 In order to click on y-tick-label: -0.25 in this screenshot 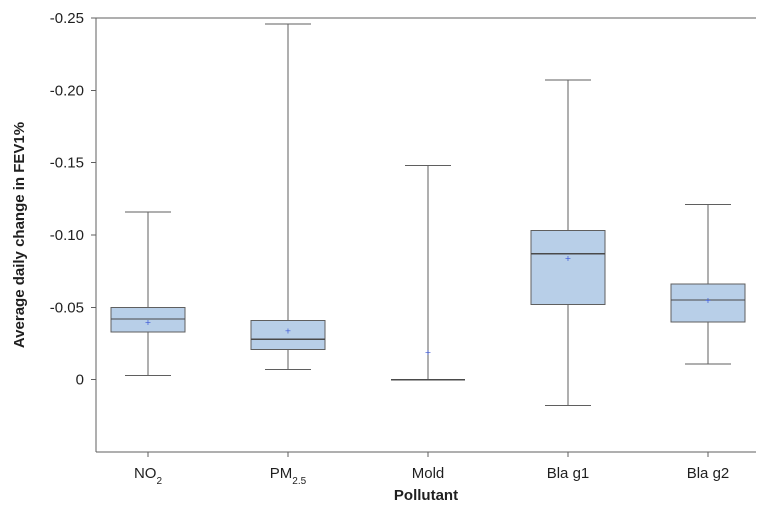, I will do `click(67, 18)`.